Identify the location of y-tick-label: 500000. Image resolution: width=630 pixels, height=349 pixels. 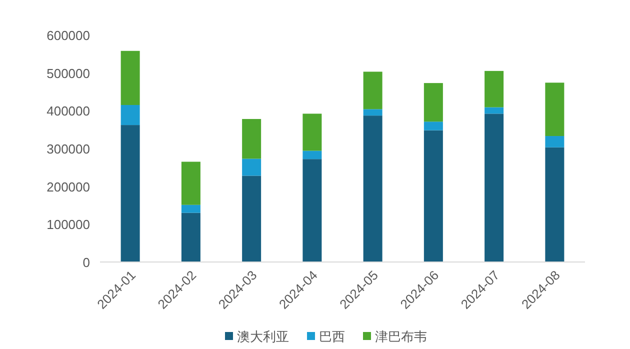
(68, 73).